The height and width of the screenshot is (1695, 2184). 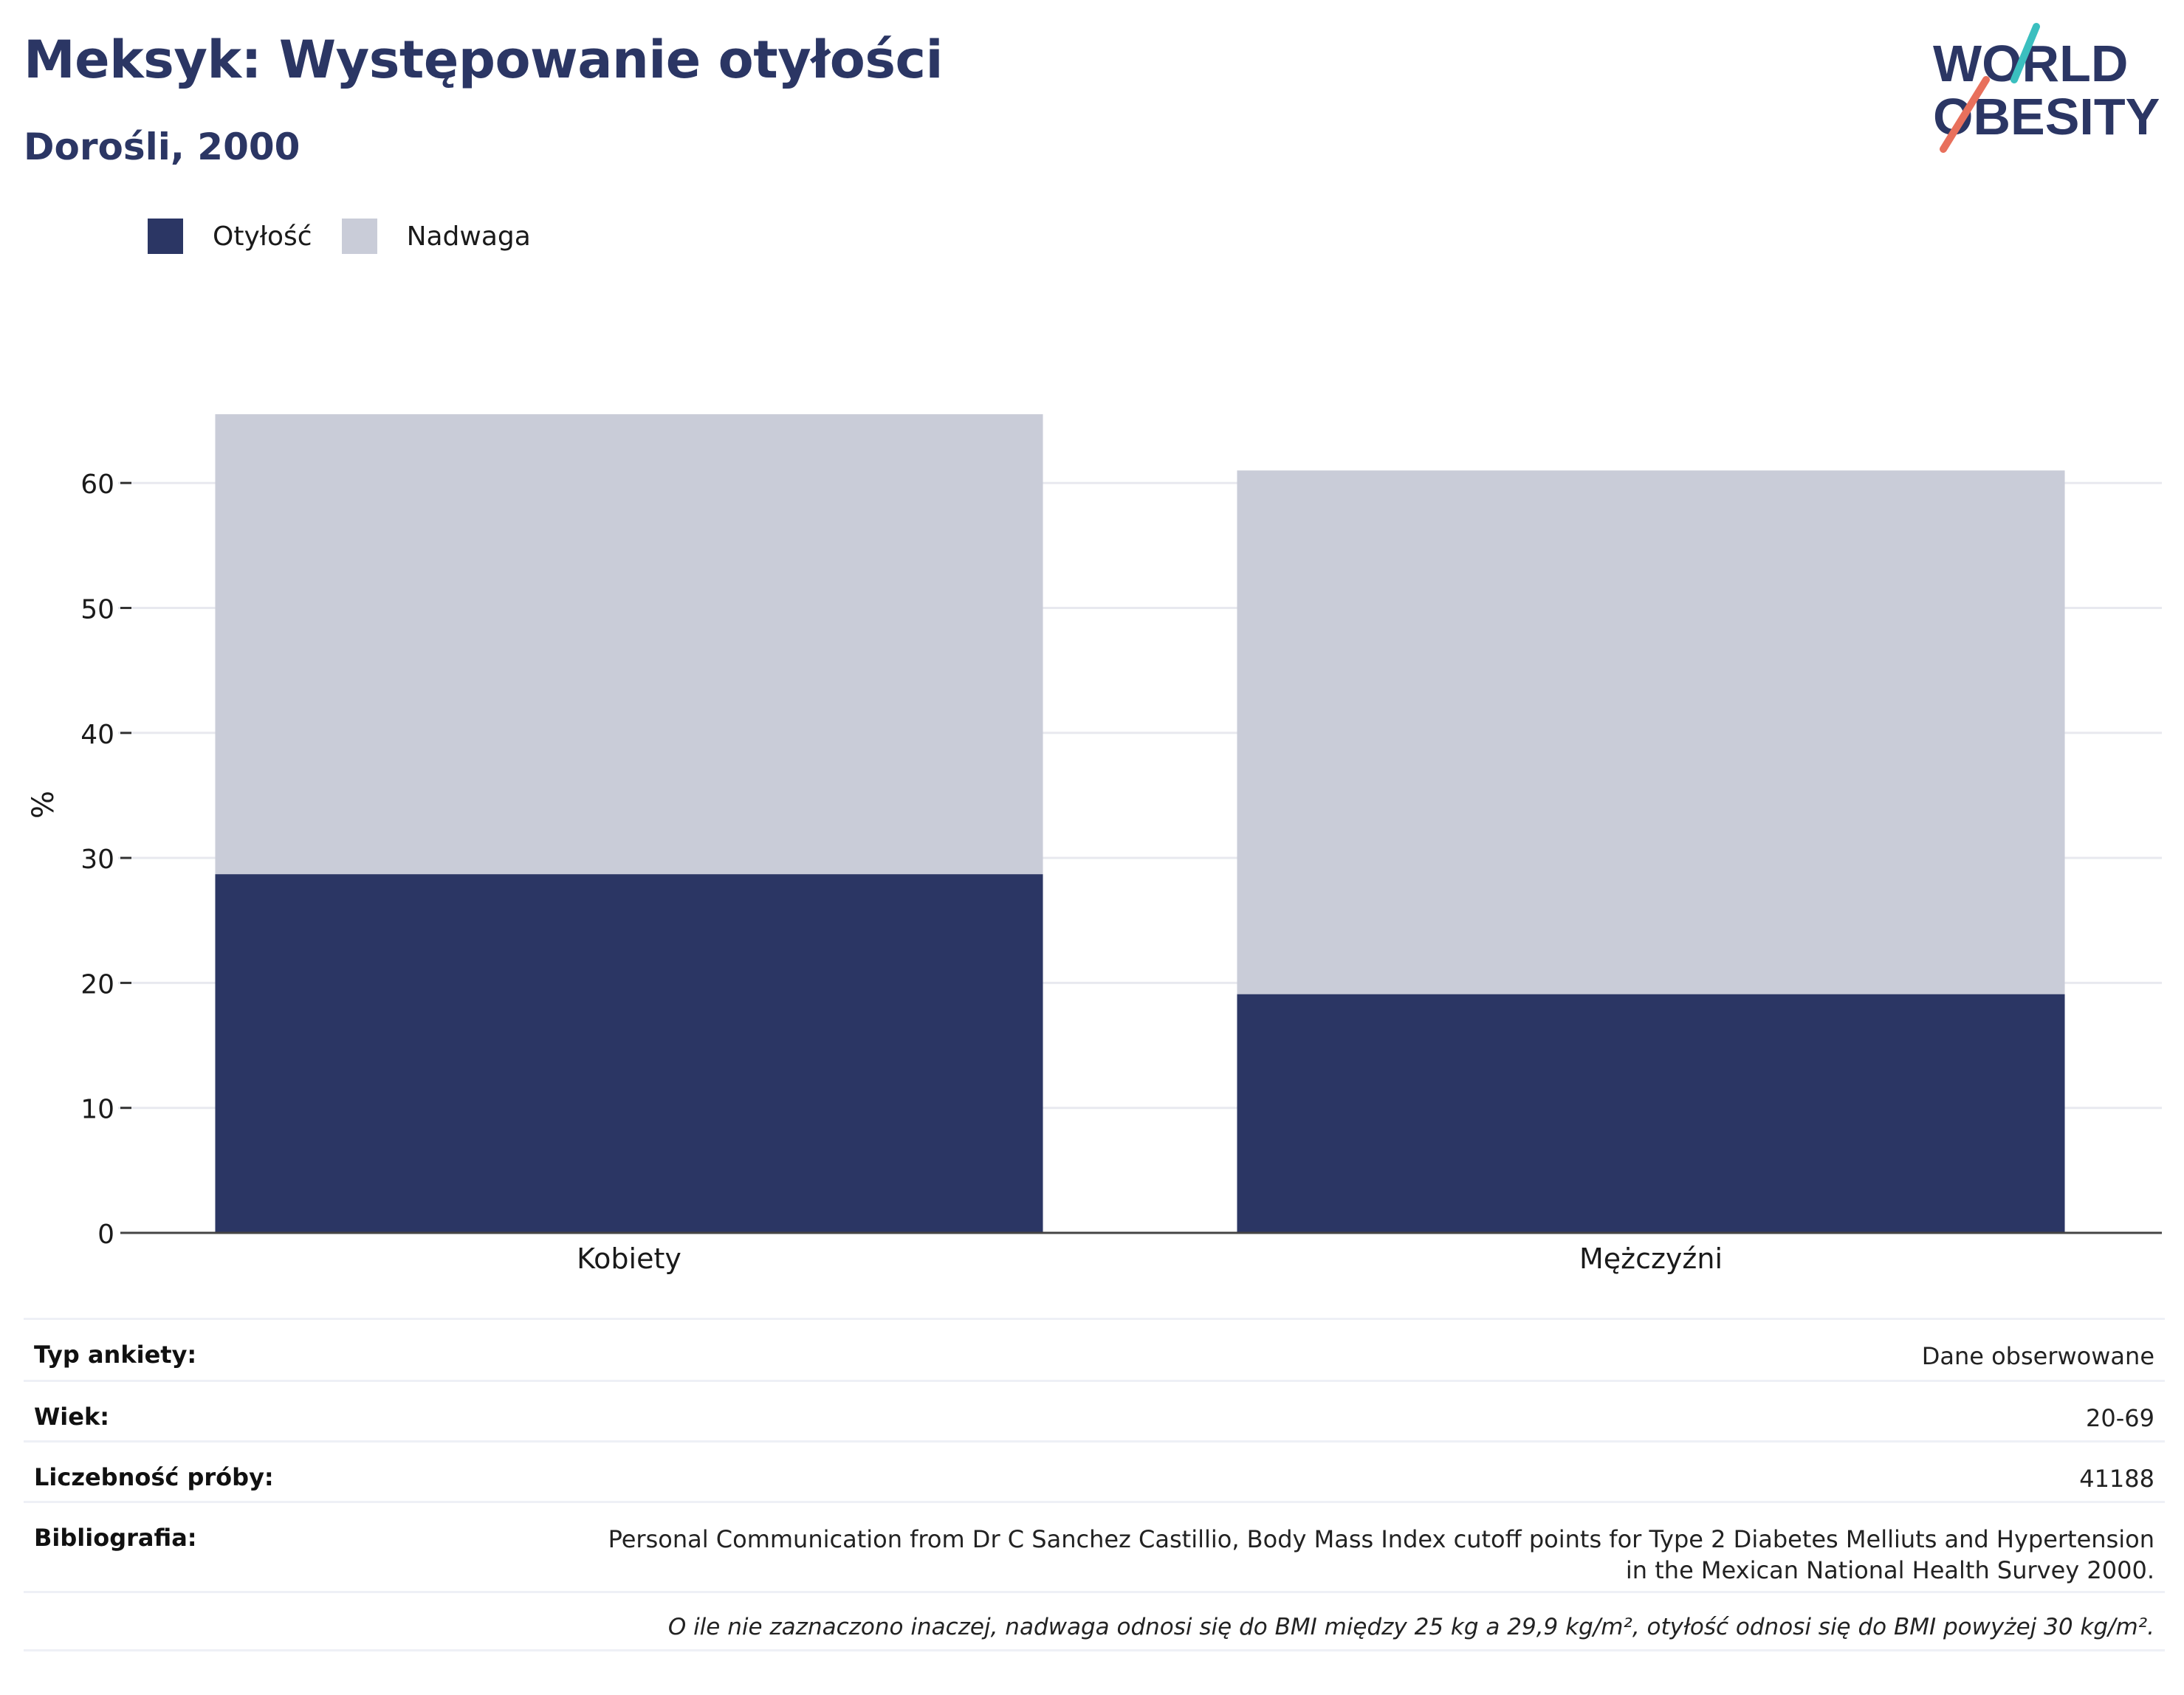 I want to click on logo-line-obesity: OBESITY, so click(x=2047, y=116).